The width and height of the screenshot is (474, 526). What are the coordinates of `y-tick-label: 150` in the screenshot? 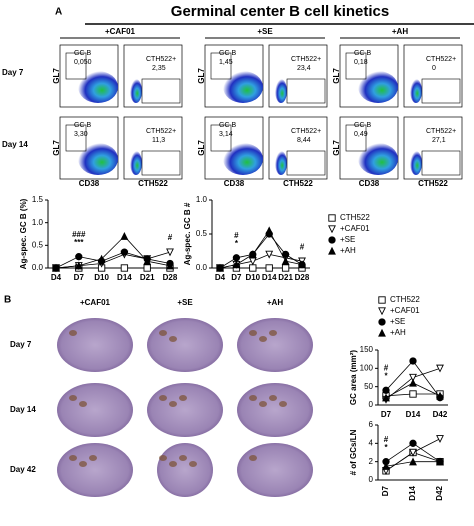 It's located at (367, 349).